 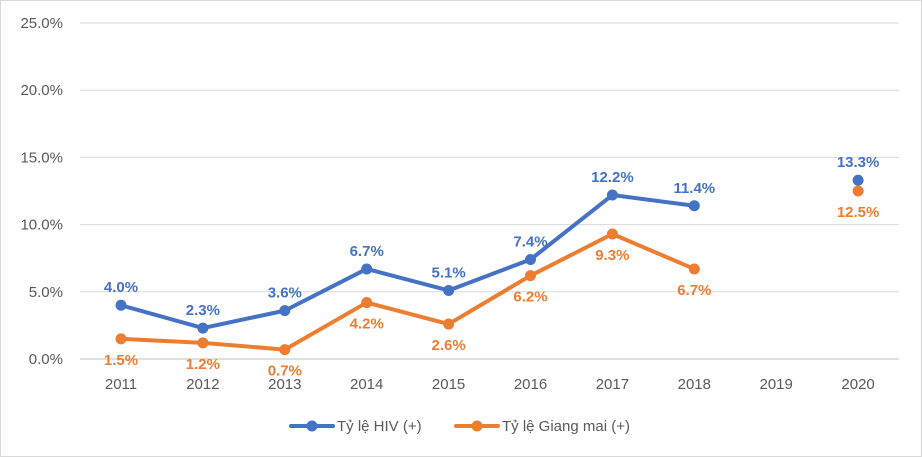 I want to click on legend-label: Tỷ lệ Giang mai (+), so click(x=566, y=426).